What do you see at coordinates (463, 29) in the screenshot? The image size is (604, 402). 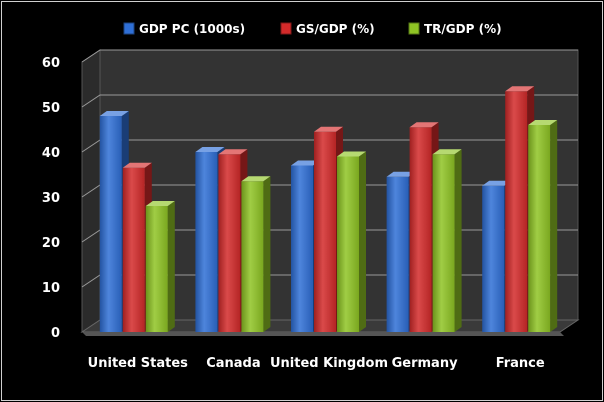 I see `legend-label: TR/GDP (%)` at bounding box center [463, 29].